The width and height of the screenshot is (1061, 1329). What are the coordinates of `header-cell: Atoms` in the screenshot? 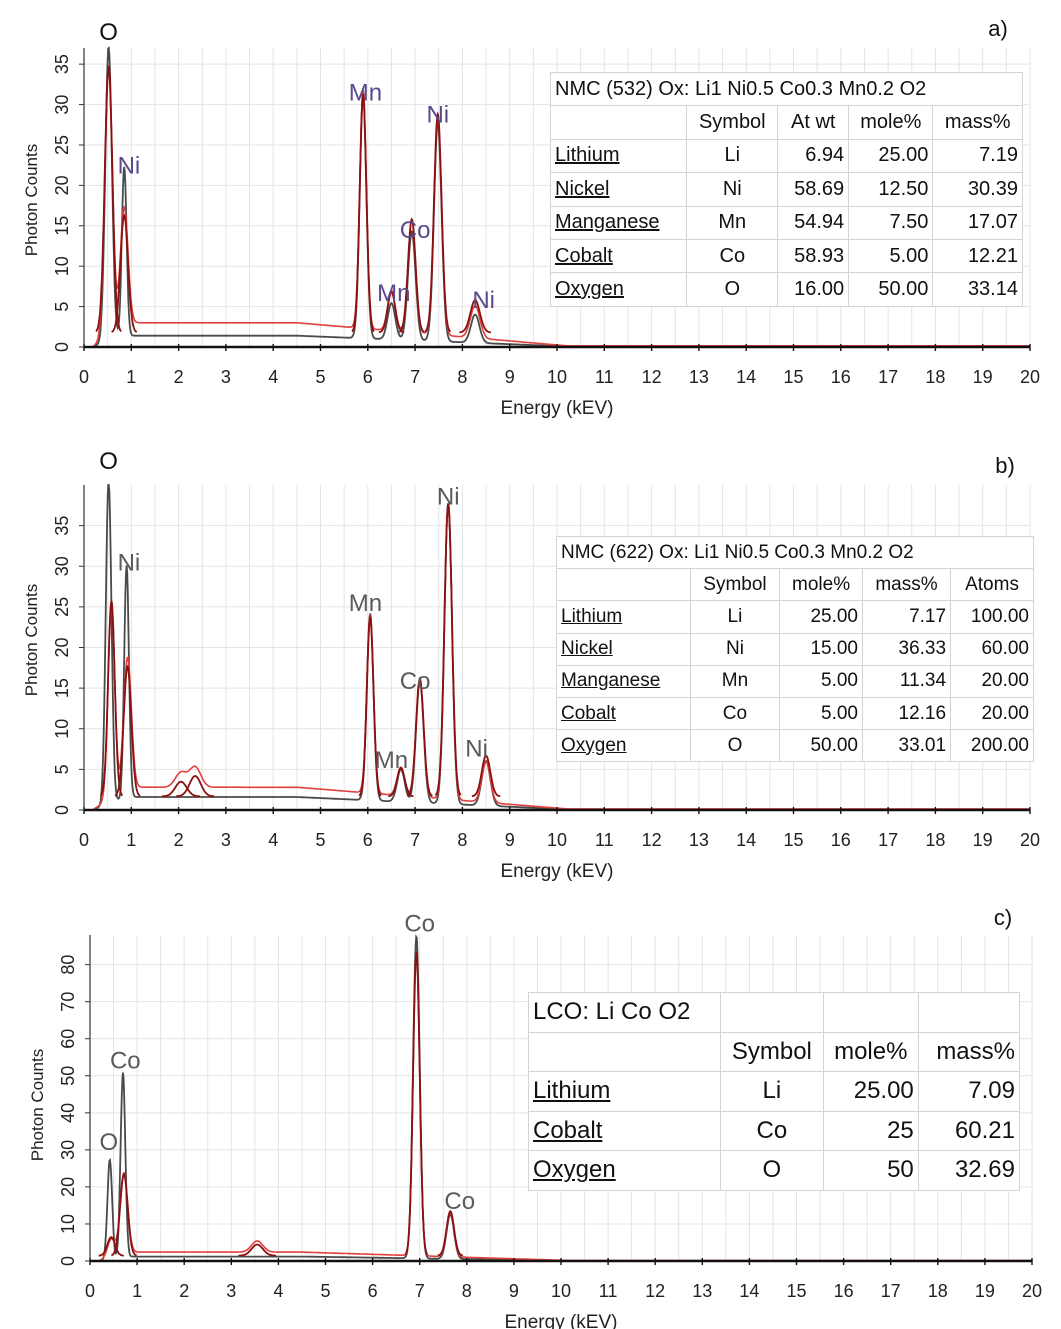 It's located at (992, 585).